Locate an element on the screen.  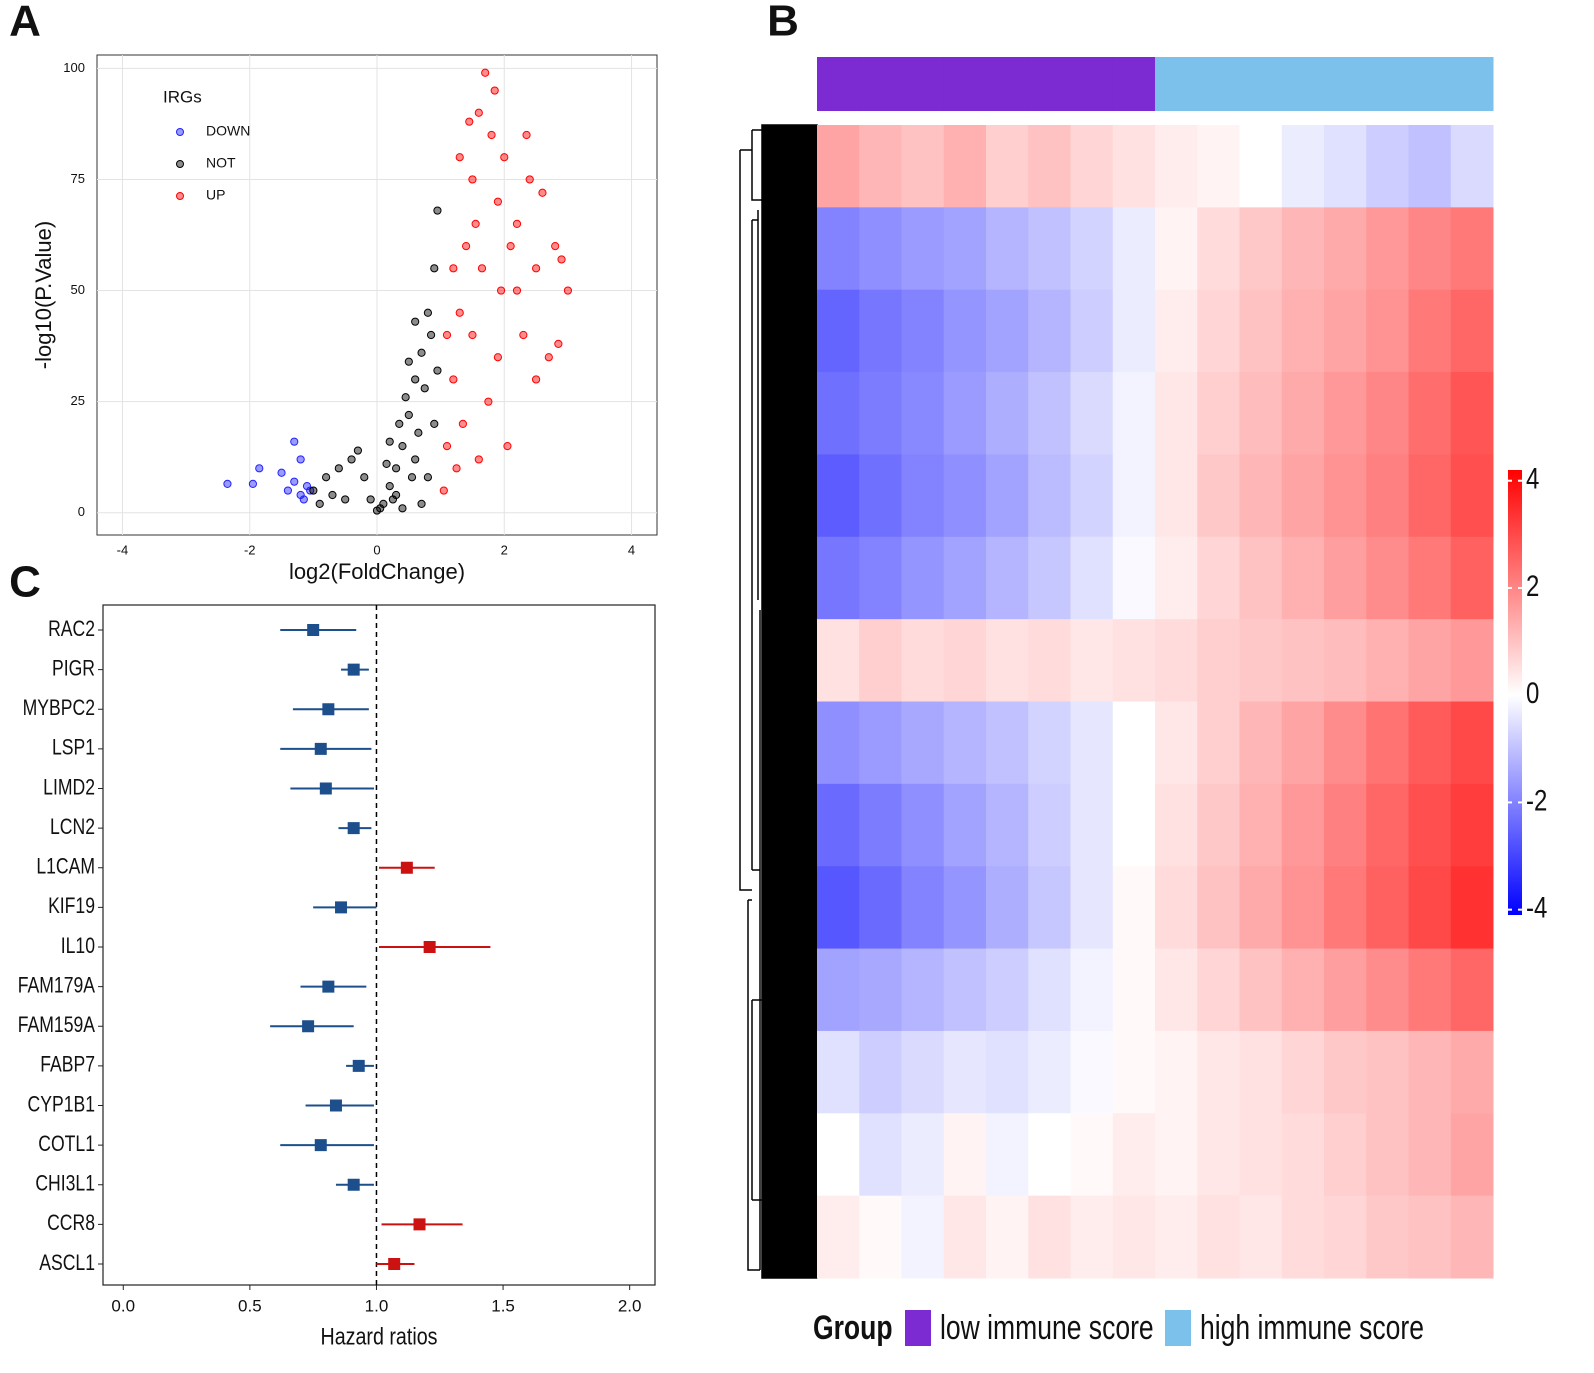
y-tick-label: FABP7 is located at coordinates (67, 1065).